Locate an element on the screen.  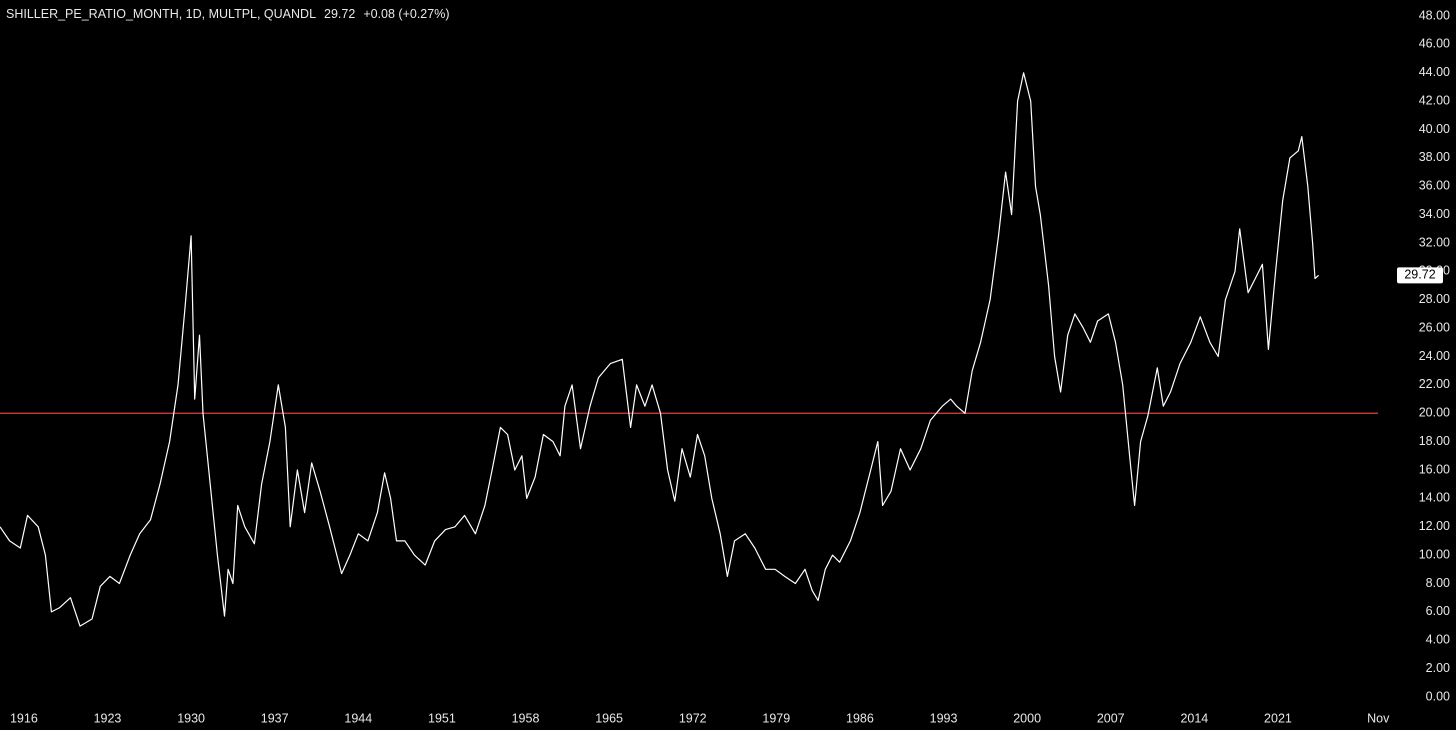
y-tick-label: 26.00 is located at coordinates (1434, 327).